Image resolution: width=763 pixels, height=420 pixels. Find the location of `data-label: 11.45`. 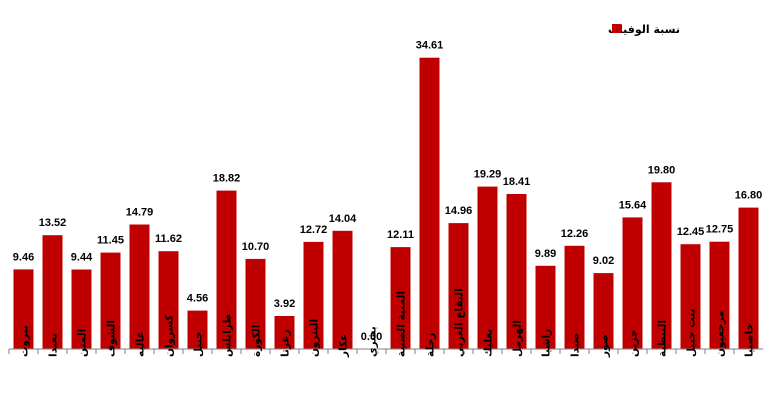

data-label: 11.45 is located at coordinates (110, 241).